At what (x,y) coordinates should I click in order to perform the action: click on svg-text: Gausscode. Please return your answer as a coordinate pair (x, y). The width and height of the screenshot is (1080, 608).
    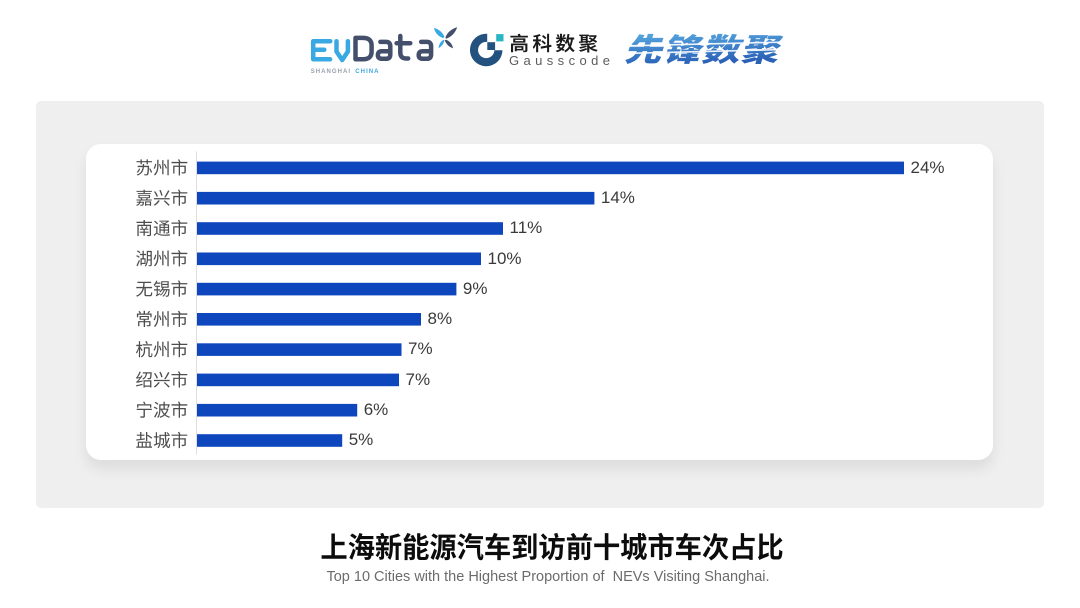
    Looking at the image, I should click on (561, 60).